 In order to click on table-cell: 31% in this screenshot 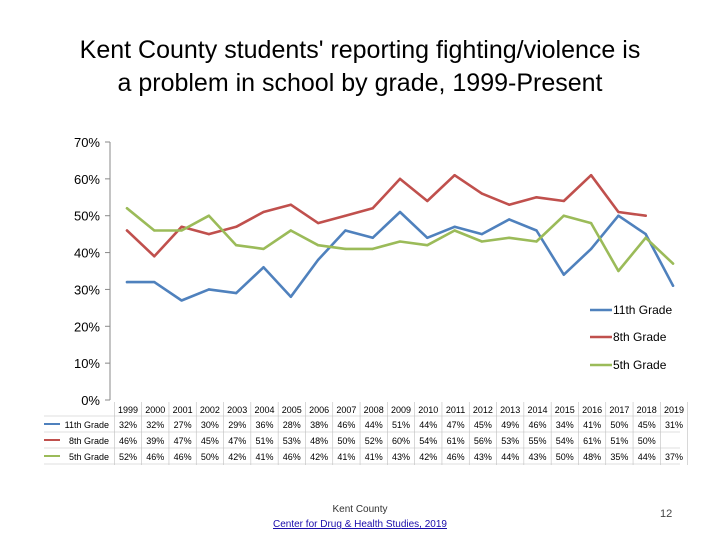, I will do `click(674, 425)`.